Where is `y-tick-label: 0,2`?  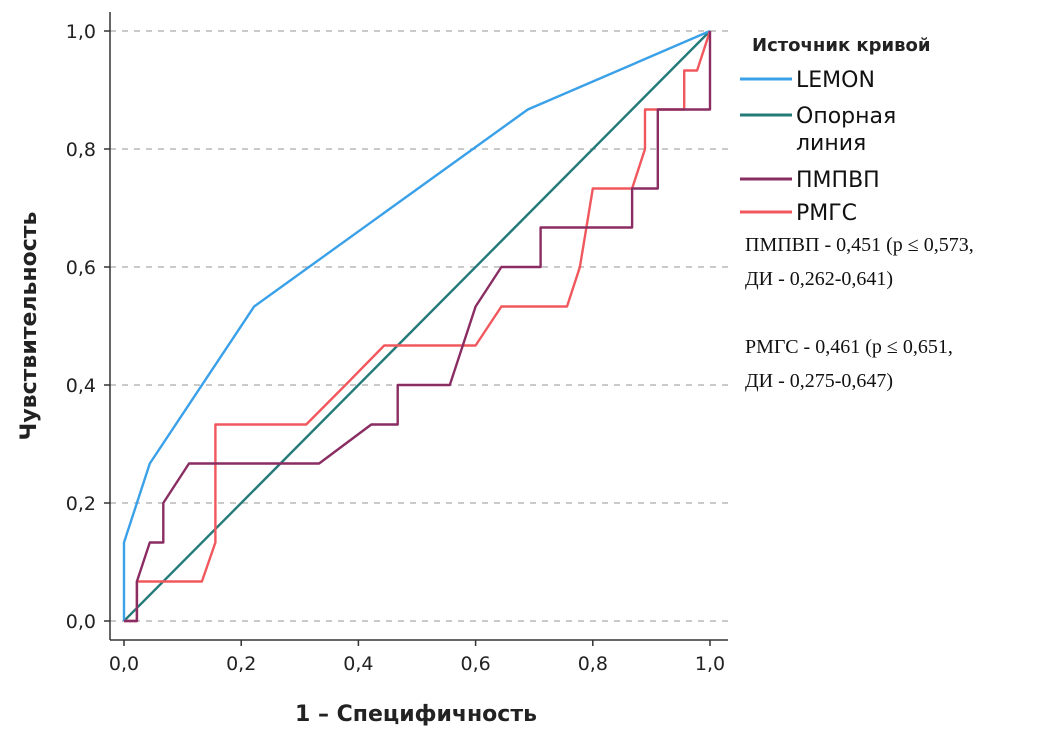 y-tick-label: 0,2 is located at coordinates (81, 504).